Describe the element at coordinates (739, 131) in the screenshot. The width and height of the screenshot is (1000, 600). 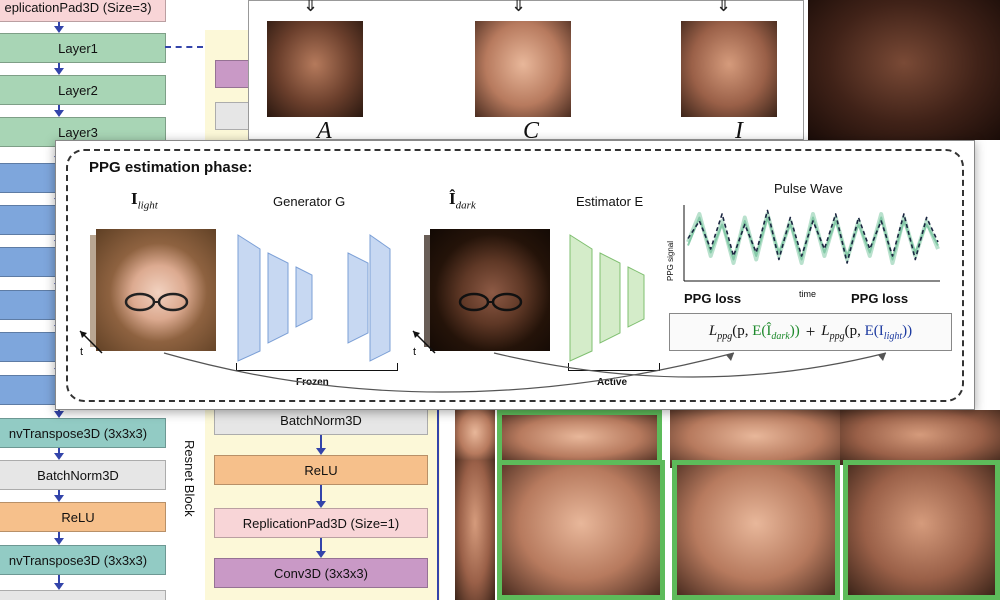
I see `face-label-i: I` at that location.